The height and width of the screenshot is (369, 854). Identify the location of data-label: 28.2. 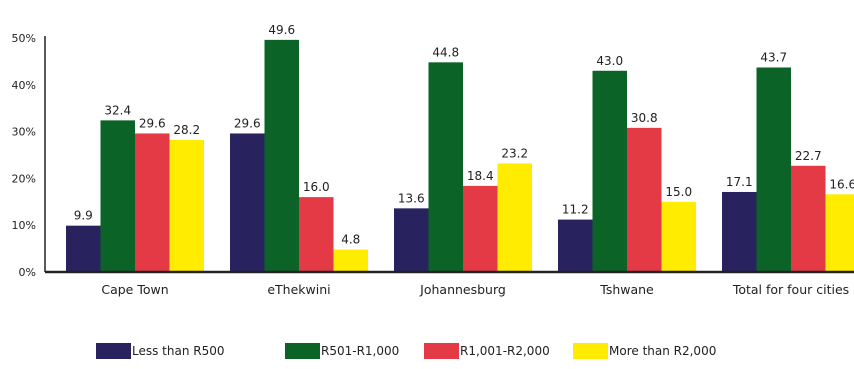
(186, 130).